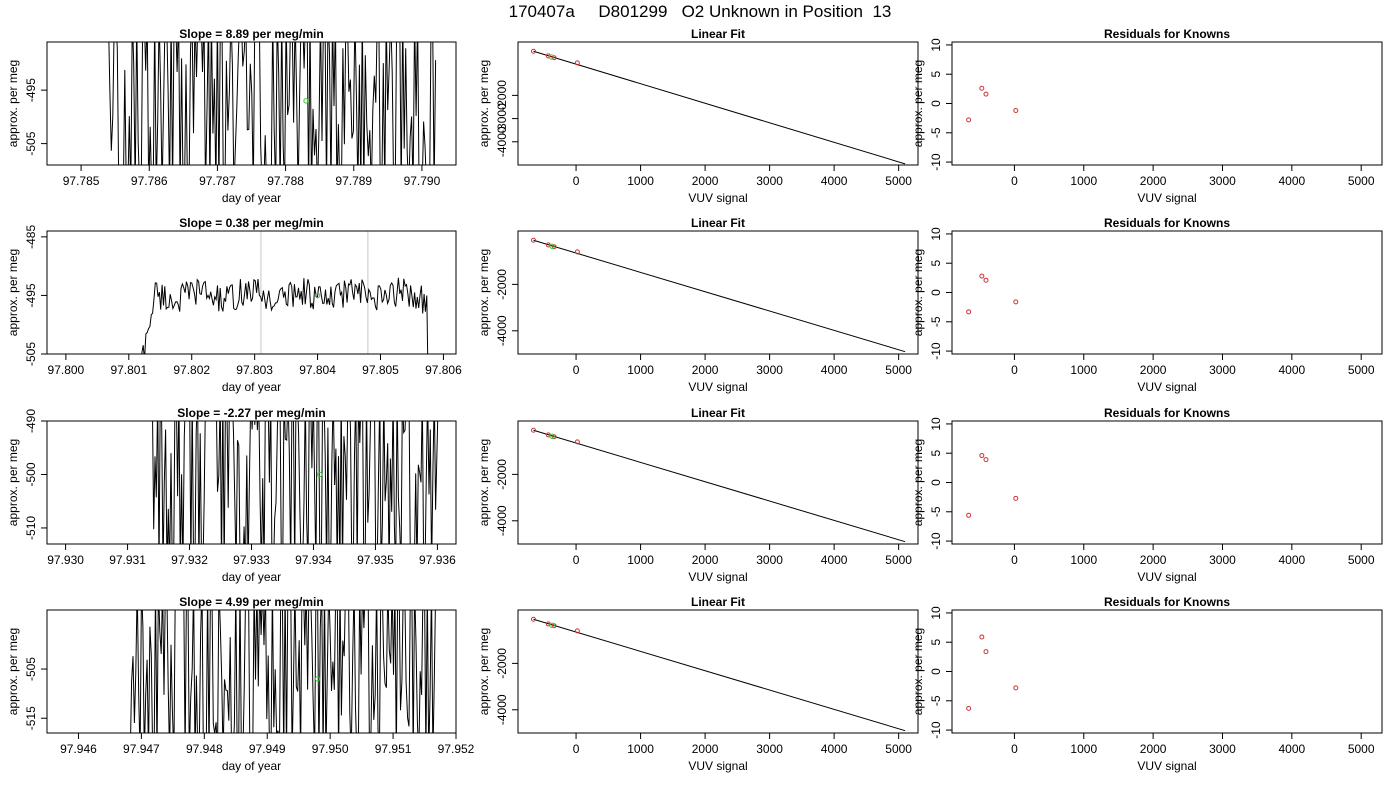 This screenshot has width=1400, height=800. What do you see at coordinates (936, 453) in the screenshot?
I see `y-tick-label: 5` at bounding box center [936, 453].